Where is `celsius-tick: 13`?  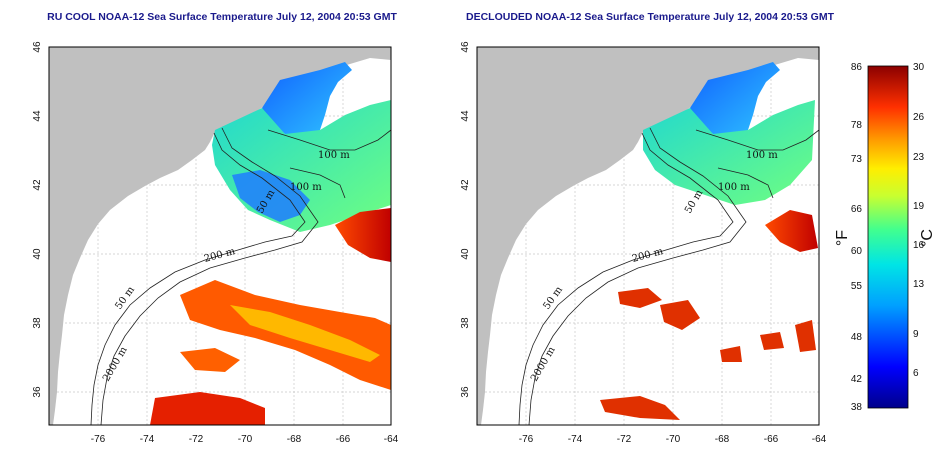 celsius-tick: 13 is located at coordinates (919, 284).